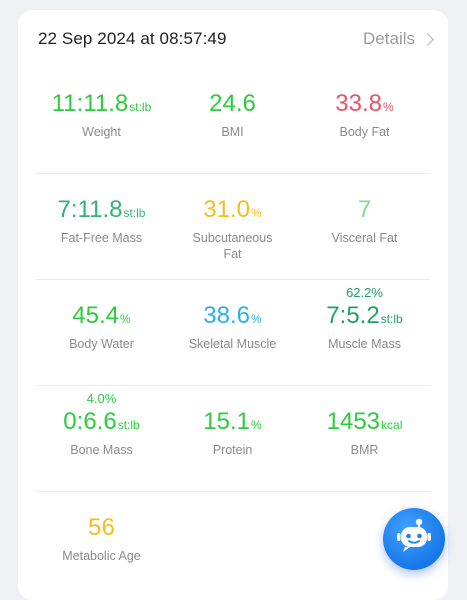  I want to click on metric-value: 33.8%, so click(364, 104).